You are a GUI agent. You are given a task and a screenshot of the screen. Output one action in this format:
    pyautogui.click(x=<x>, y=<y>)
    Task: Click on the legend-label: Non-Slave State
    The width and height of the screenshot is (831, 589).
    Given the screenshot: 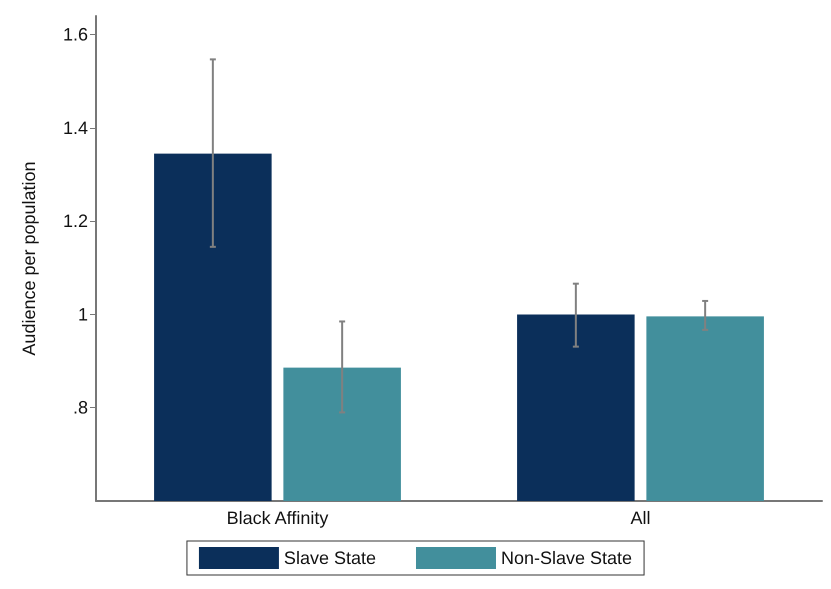 What is the action you would take?
    pyautogui.click(x=566, y=558)
    